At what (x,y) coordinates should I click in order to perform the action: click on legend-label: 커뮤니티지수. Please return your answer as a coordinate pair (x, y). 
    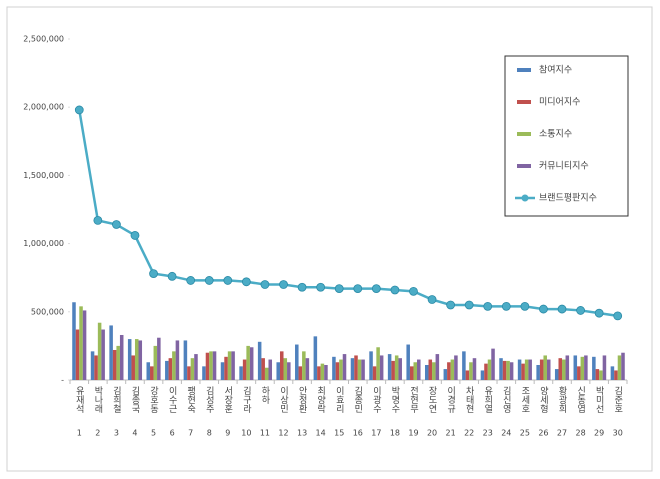
    Looking at the image, I should click on (564, 166).